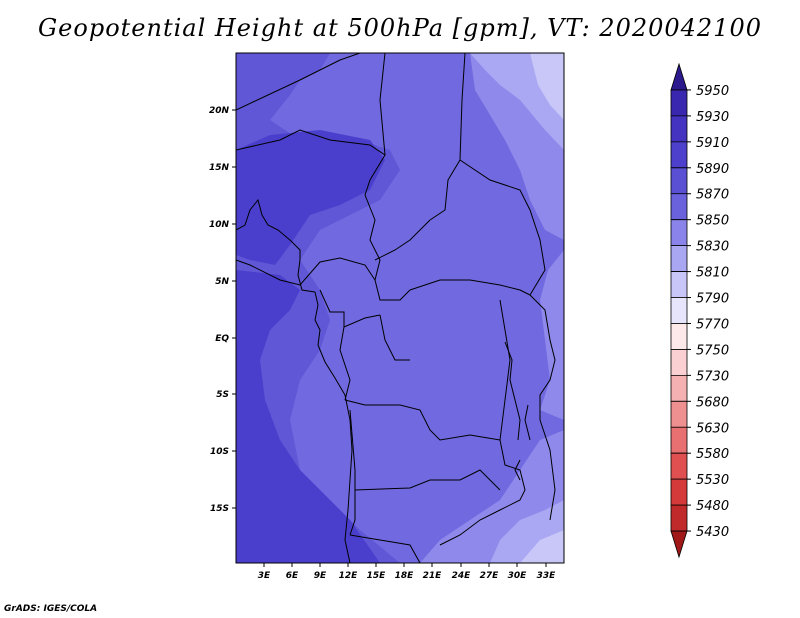 The width and height of the screenshot is (800, 618). Describe the element at coordinates (219, 452) in the screenshot. I see `lat-label: 10S` at that location.